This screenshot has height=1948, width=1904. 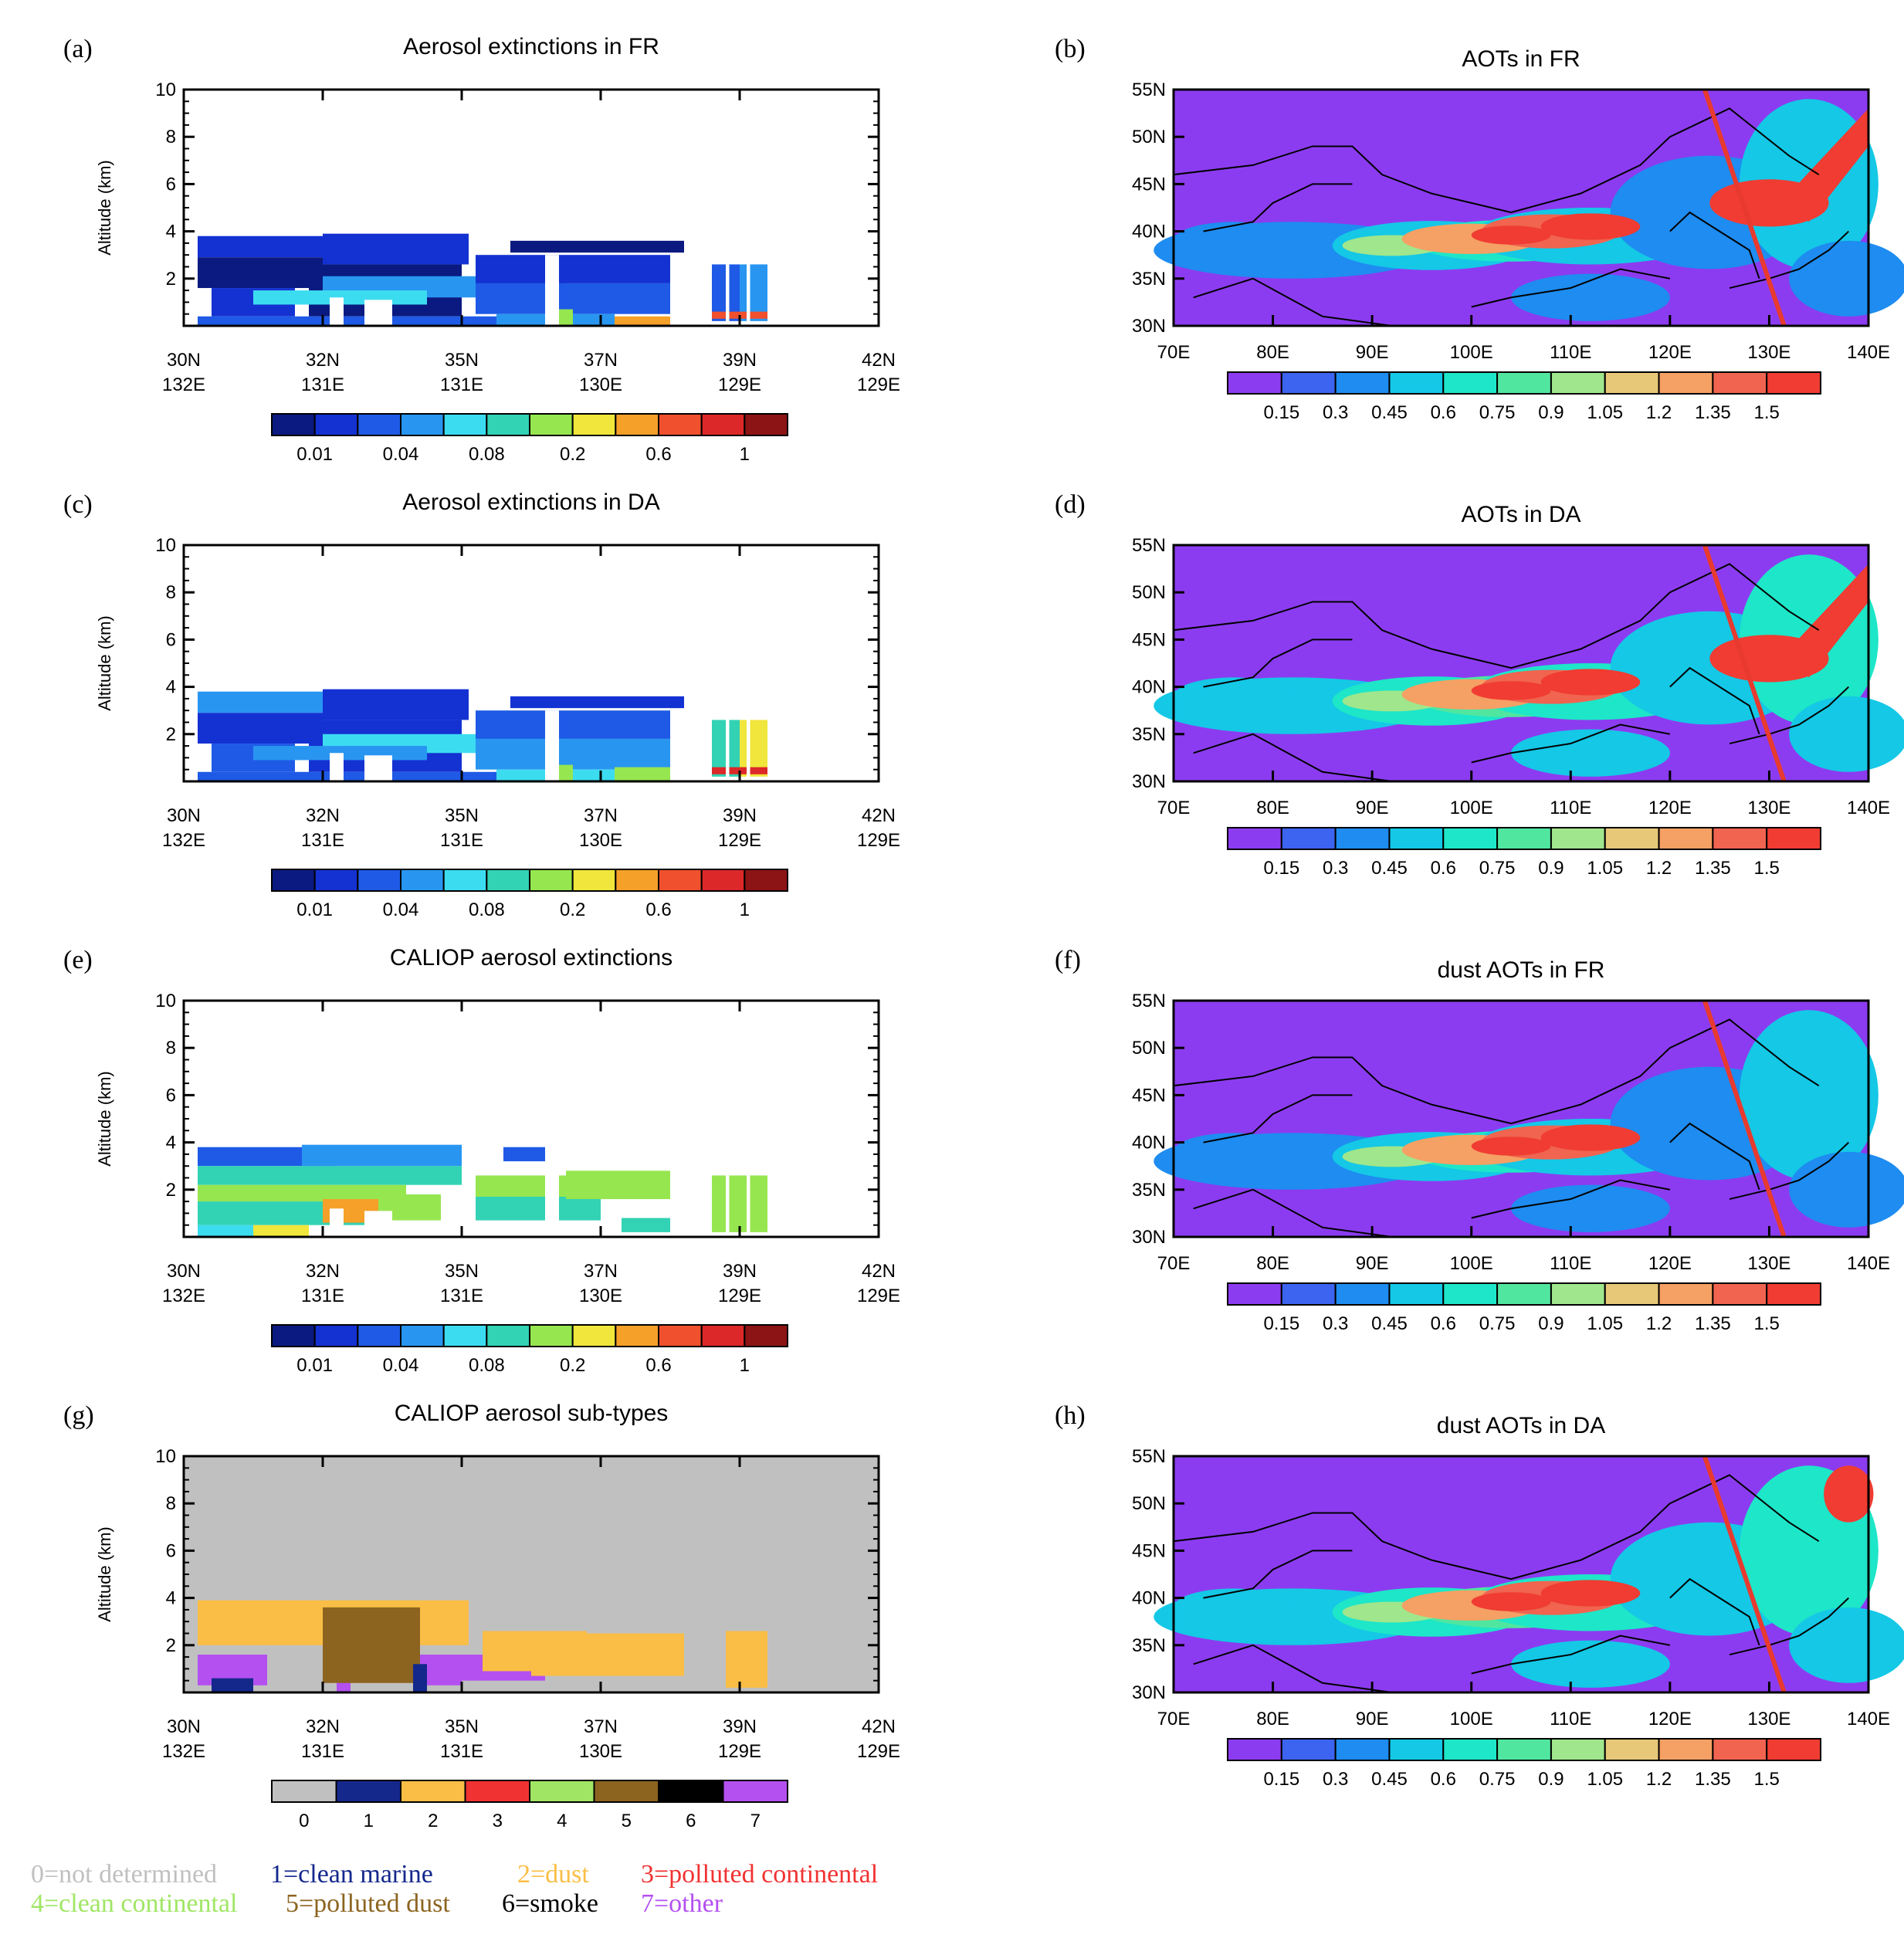 I want to click on panel-label: (b), so click(x=1070, y=49).